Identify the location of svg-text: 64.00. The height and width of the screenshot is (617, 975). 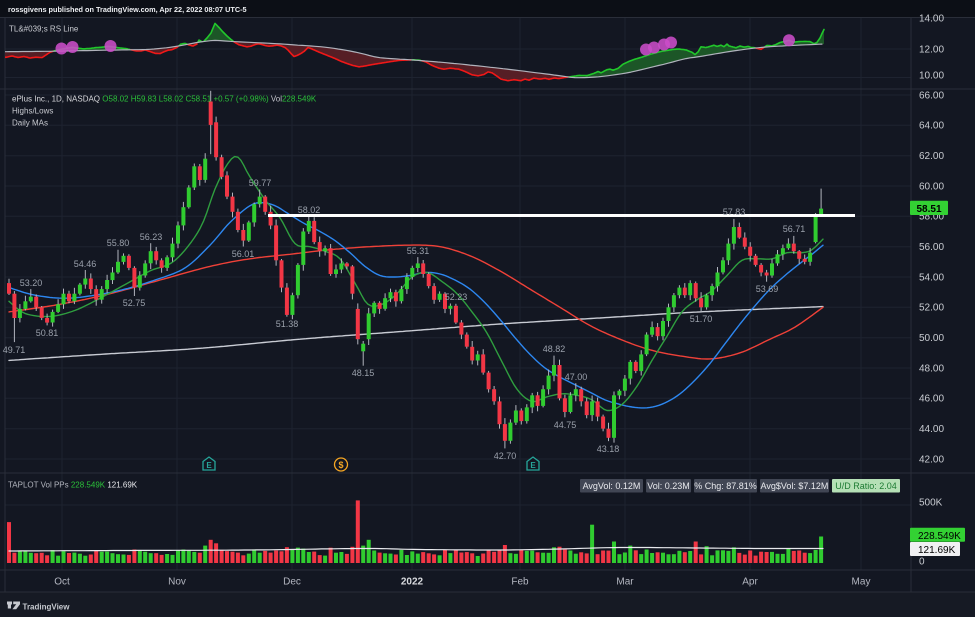
(931, 126).